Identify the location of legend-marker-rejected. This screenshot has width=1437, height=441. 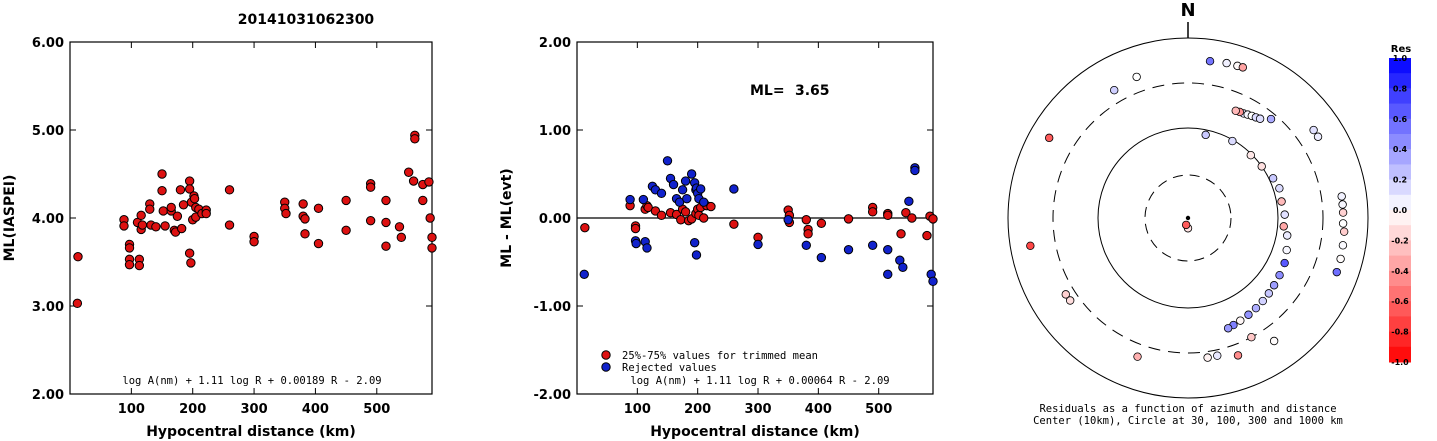
(606, 367).